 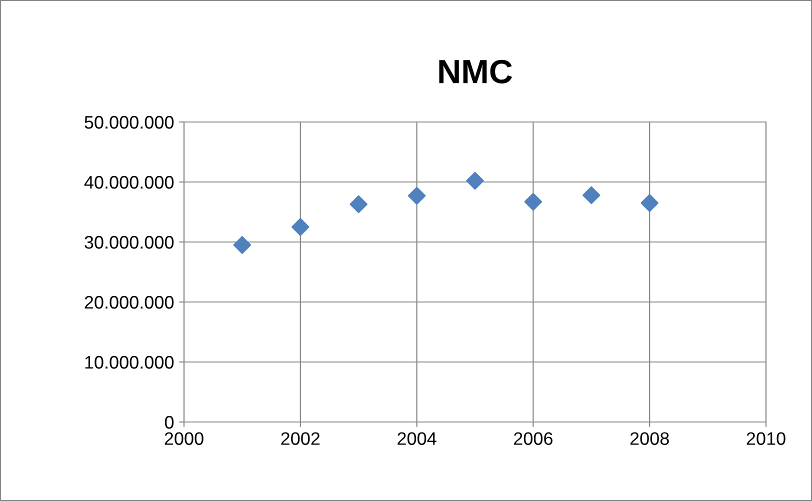 I want to click on x-tick-label: 2010, so click(x=766, y=438).